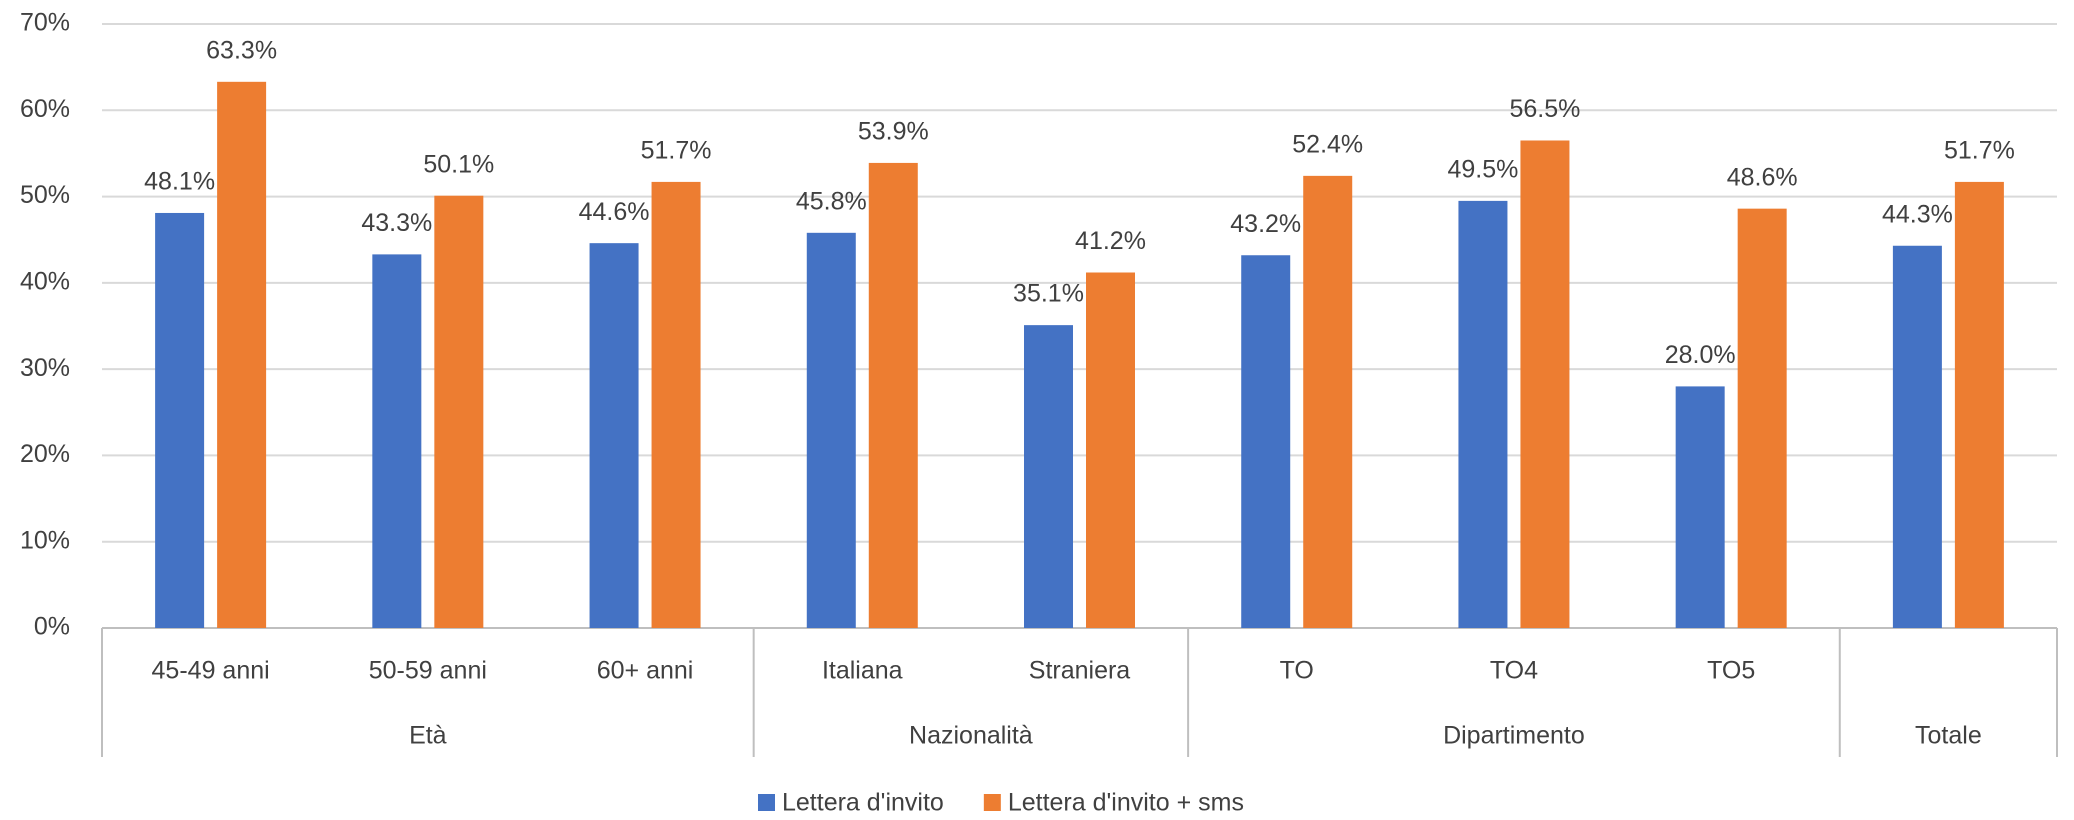 The height and width of the screenshot is (820, 2074). Describe the element at coordinates (614, 212) in the screenshot. I see `data-label: 44.6%` at that location.